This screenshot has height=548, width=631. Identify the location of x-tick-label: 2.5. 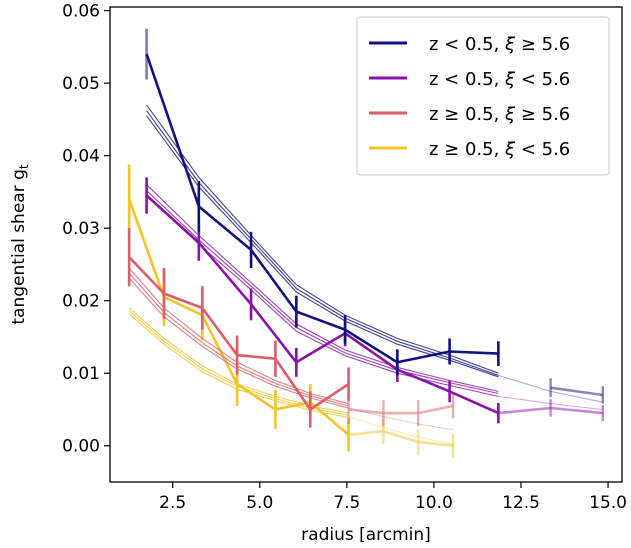
(172, 503).